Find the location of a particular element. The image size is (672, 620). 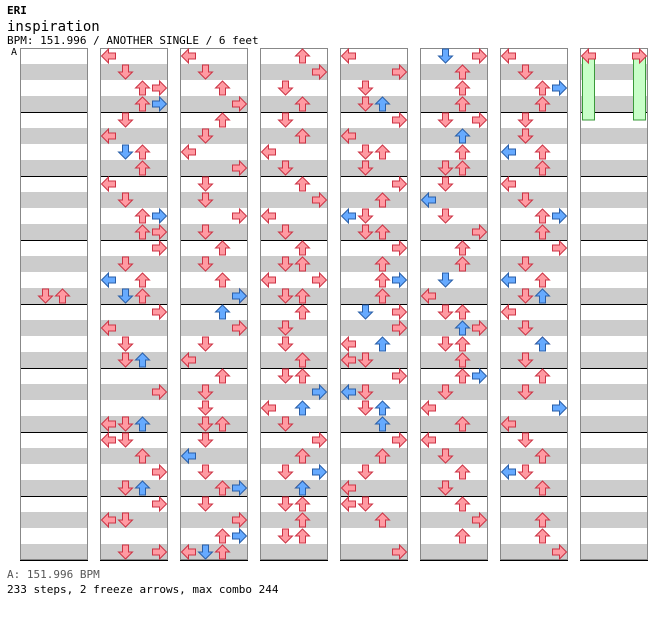

freeze-arrow is located at coordinates (639, 88).